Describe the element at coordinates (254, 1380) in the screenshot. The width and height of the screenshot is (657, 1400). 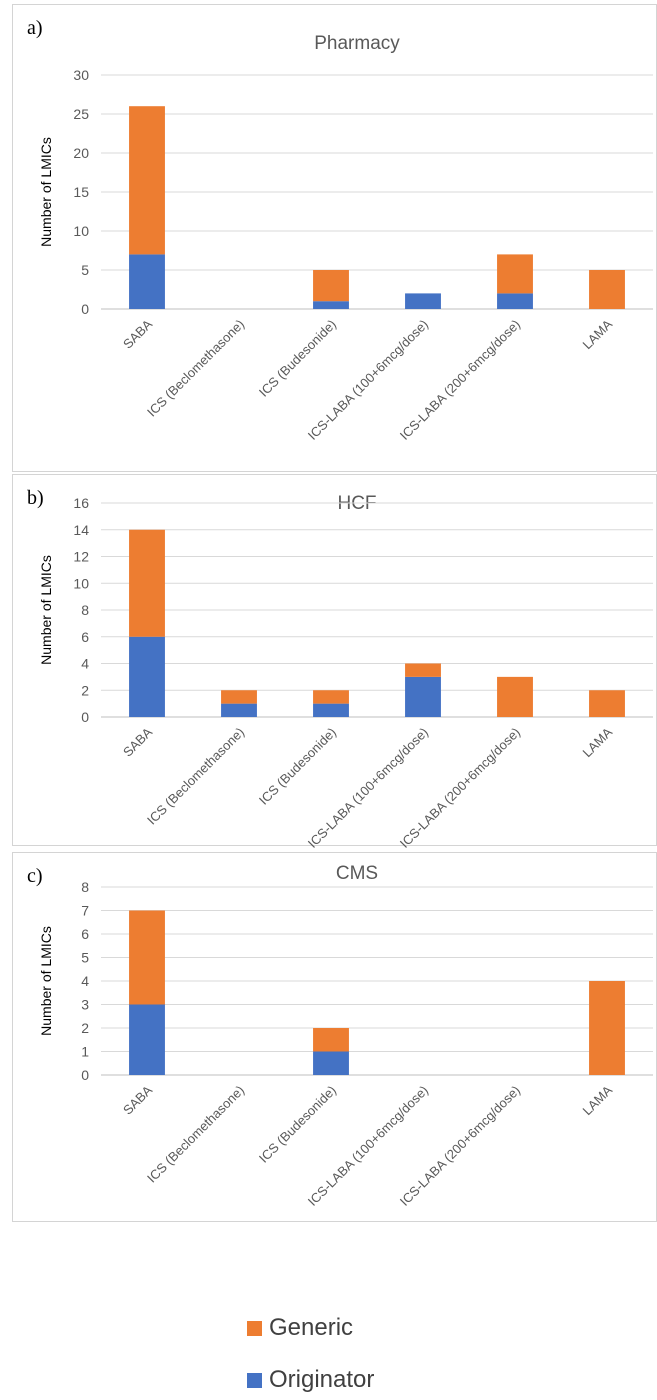
I see `legend-swatch-originator` at that location.